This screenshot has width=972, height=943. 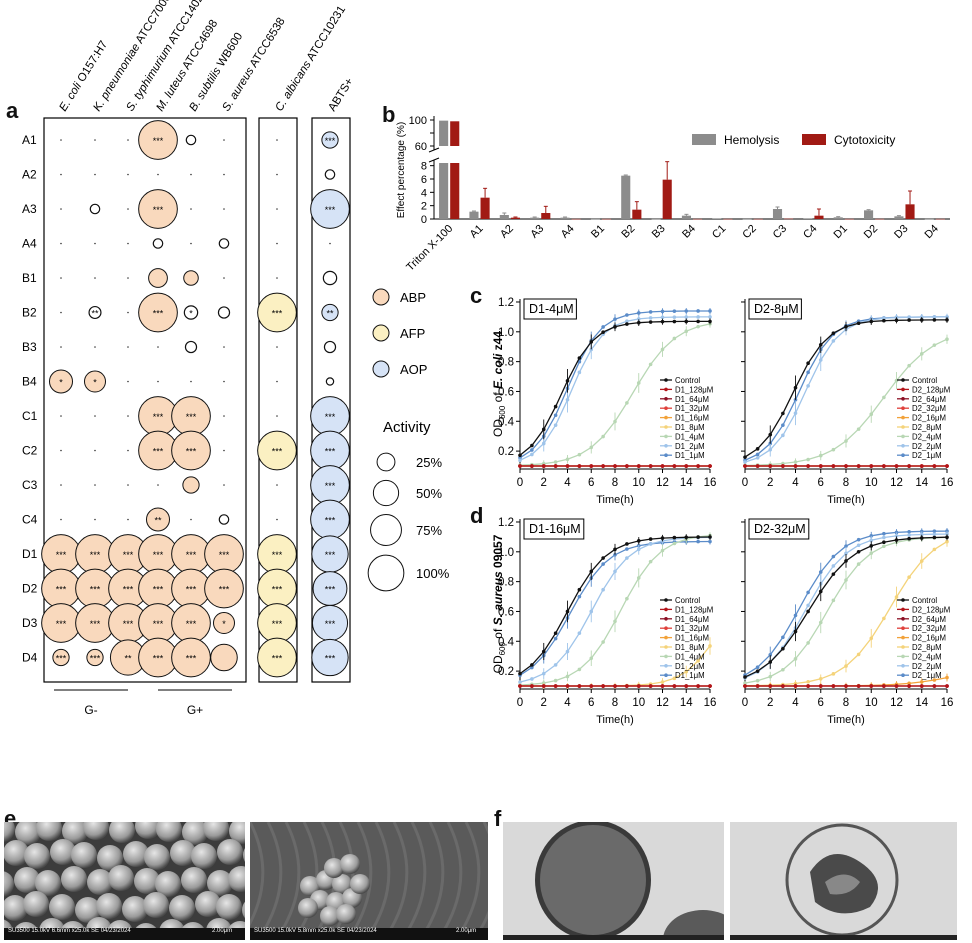 I want to click on legend-label: D2_64μM, so click(x=929, y=399).